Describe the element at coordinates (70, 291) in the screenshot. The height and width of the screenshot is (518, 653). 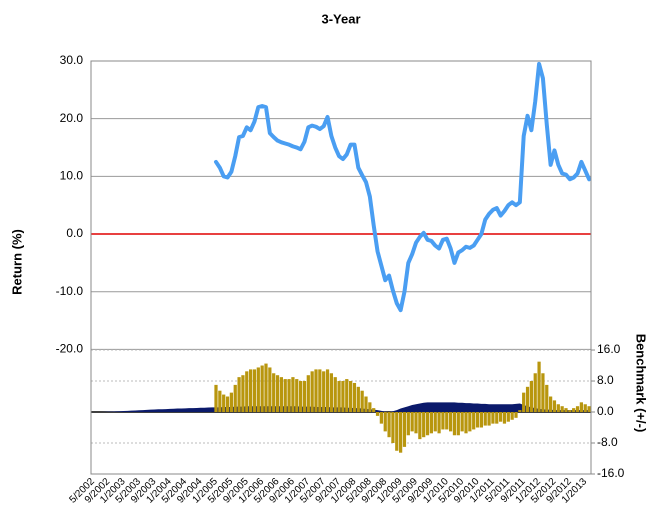
I see `y-tick-label: -10.0` at that location.